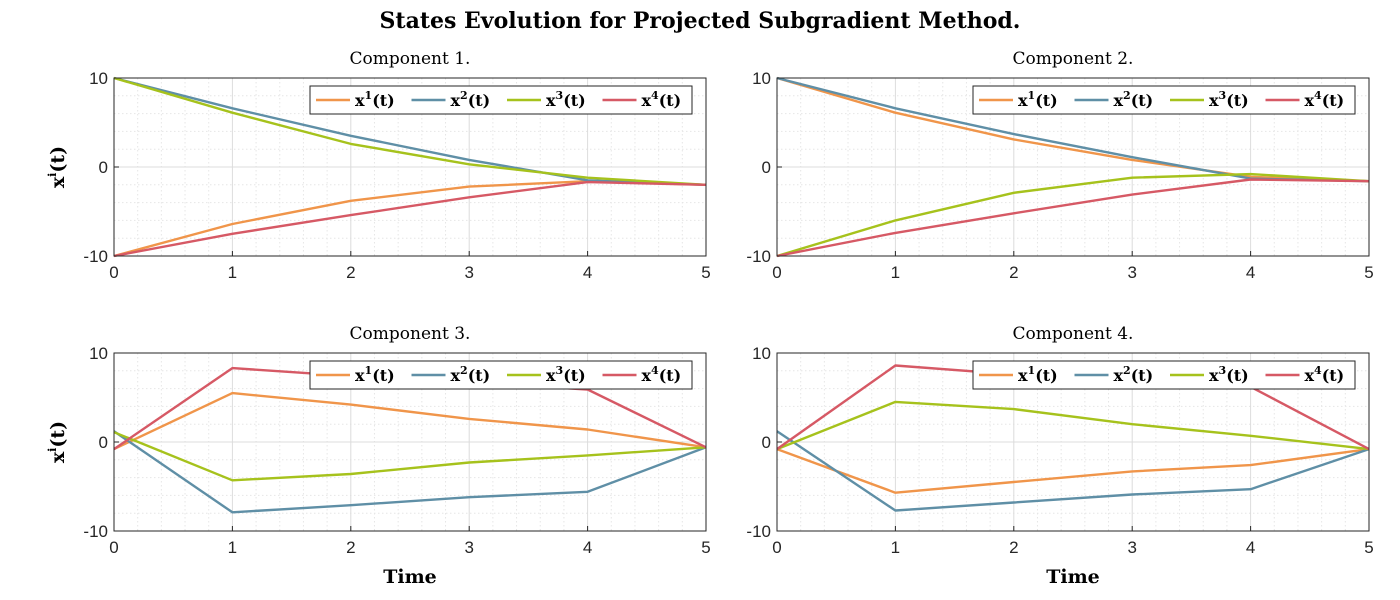  Describe the element at coordinates (410, 59) in the screenshot. I see `panel-title: Component 1.` at that location.